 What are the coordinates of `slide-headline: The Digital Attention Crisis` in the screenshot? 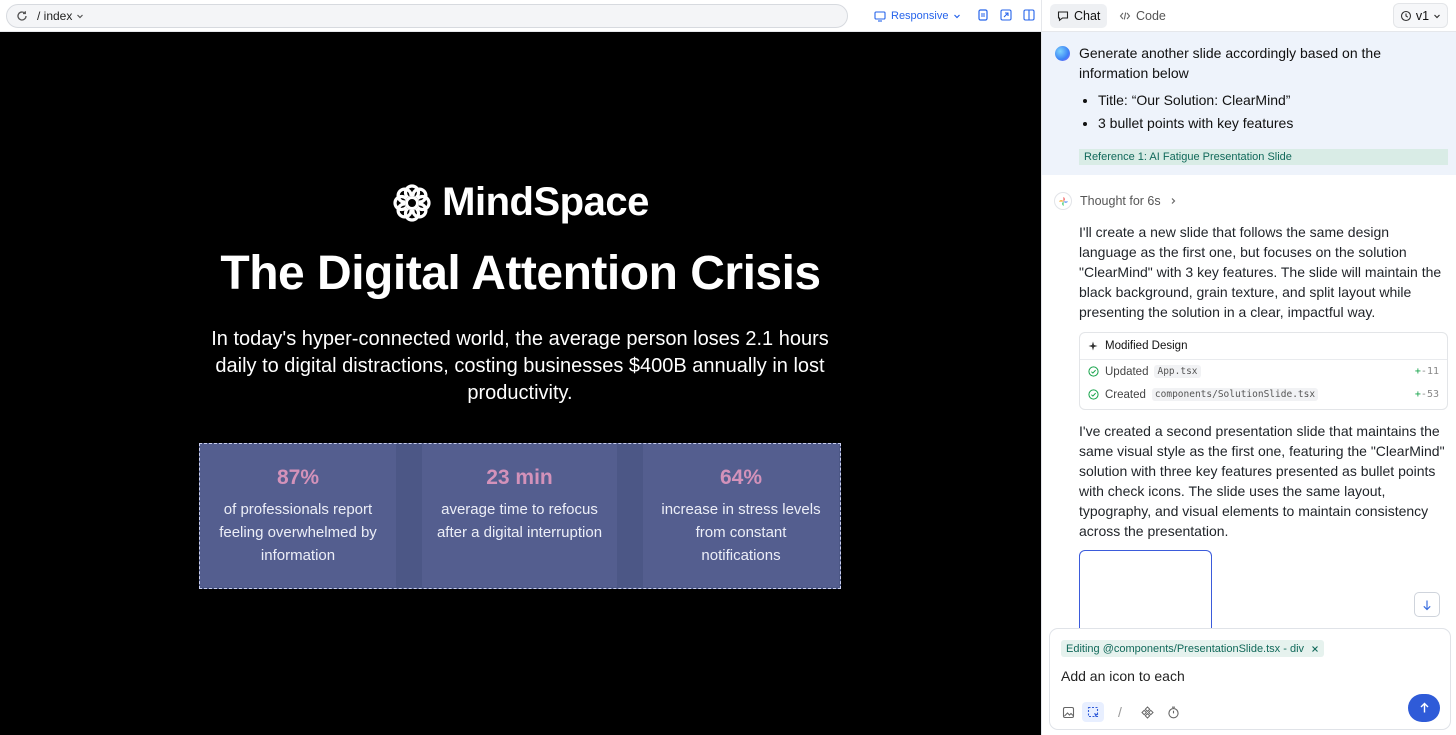 It's located at (520, 273).